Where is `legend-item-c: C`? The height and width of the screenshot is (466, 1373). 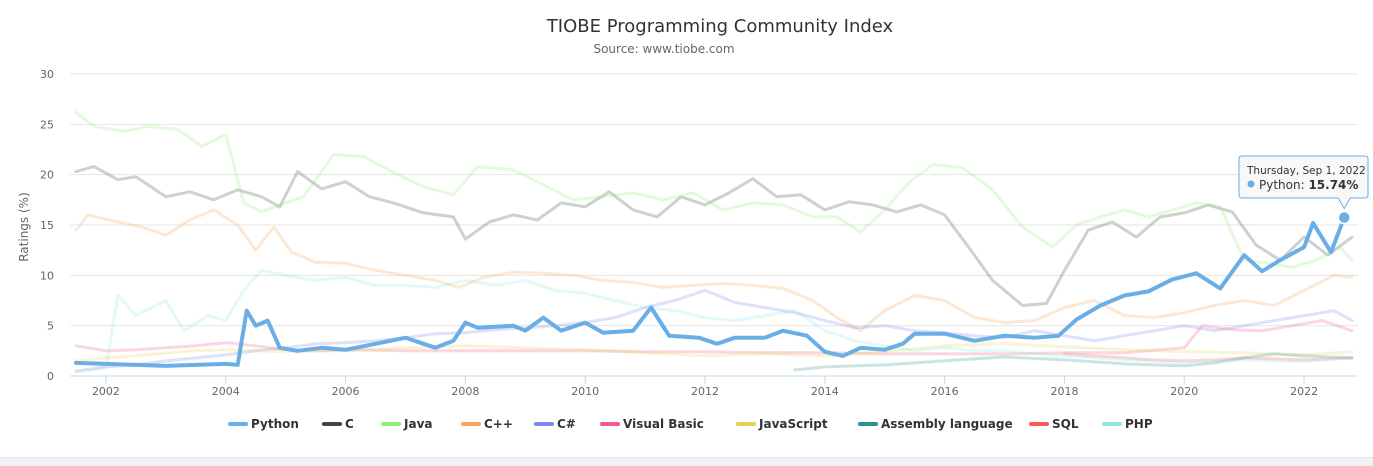
legend-item-c: C is located at coordinates (338, 424).